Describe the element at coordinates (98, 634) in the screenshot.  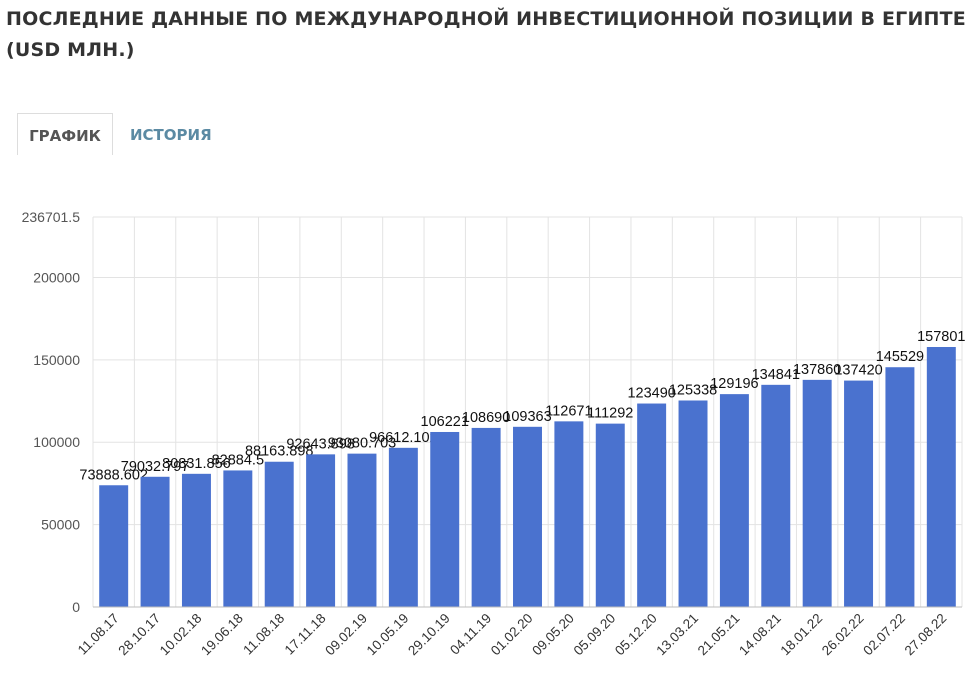
I see `x-tick-label: 11.08.17` at that location.